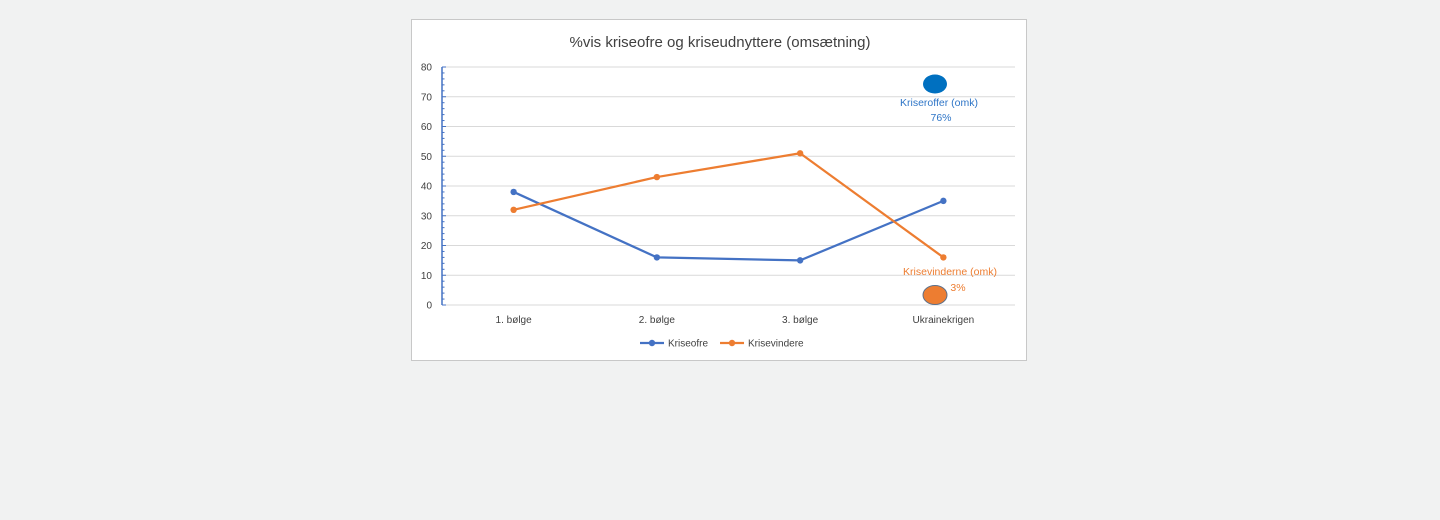  I want to click on legend-label: Kriseofre, so click(688, 344).